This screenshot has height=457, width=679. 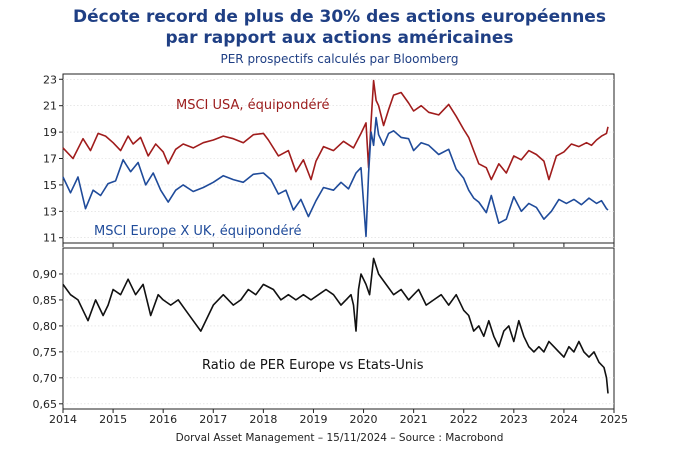 I want to click on x-tick-label: 2015, so click(x=113, y=419).